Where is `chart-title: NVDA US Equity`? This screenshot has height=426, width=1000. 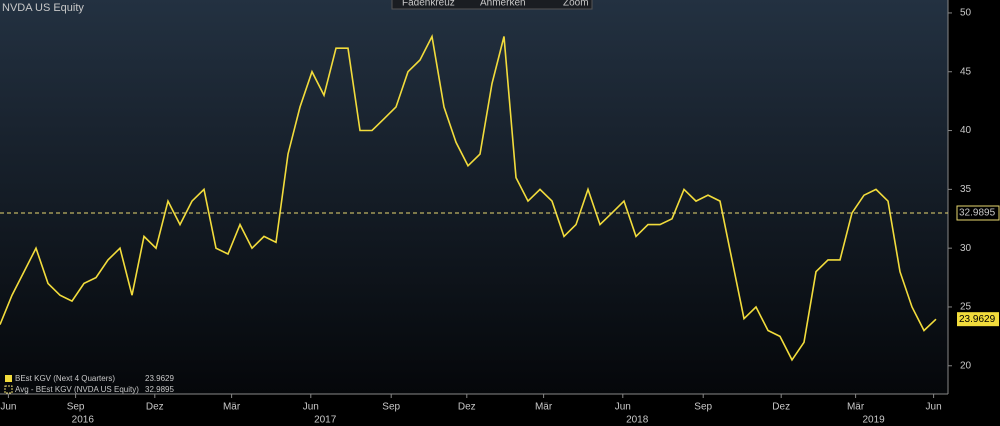
chart-title: NVDA US Equity is located at coordinates (43, 8).